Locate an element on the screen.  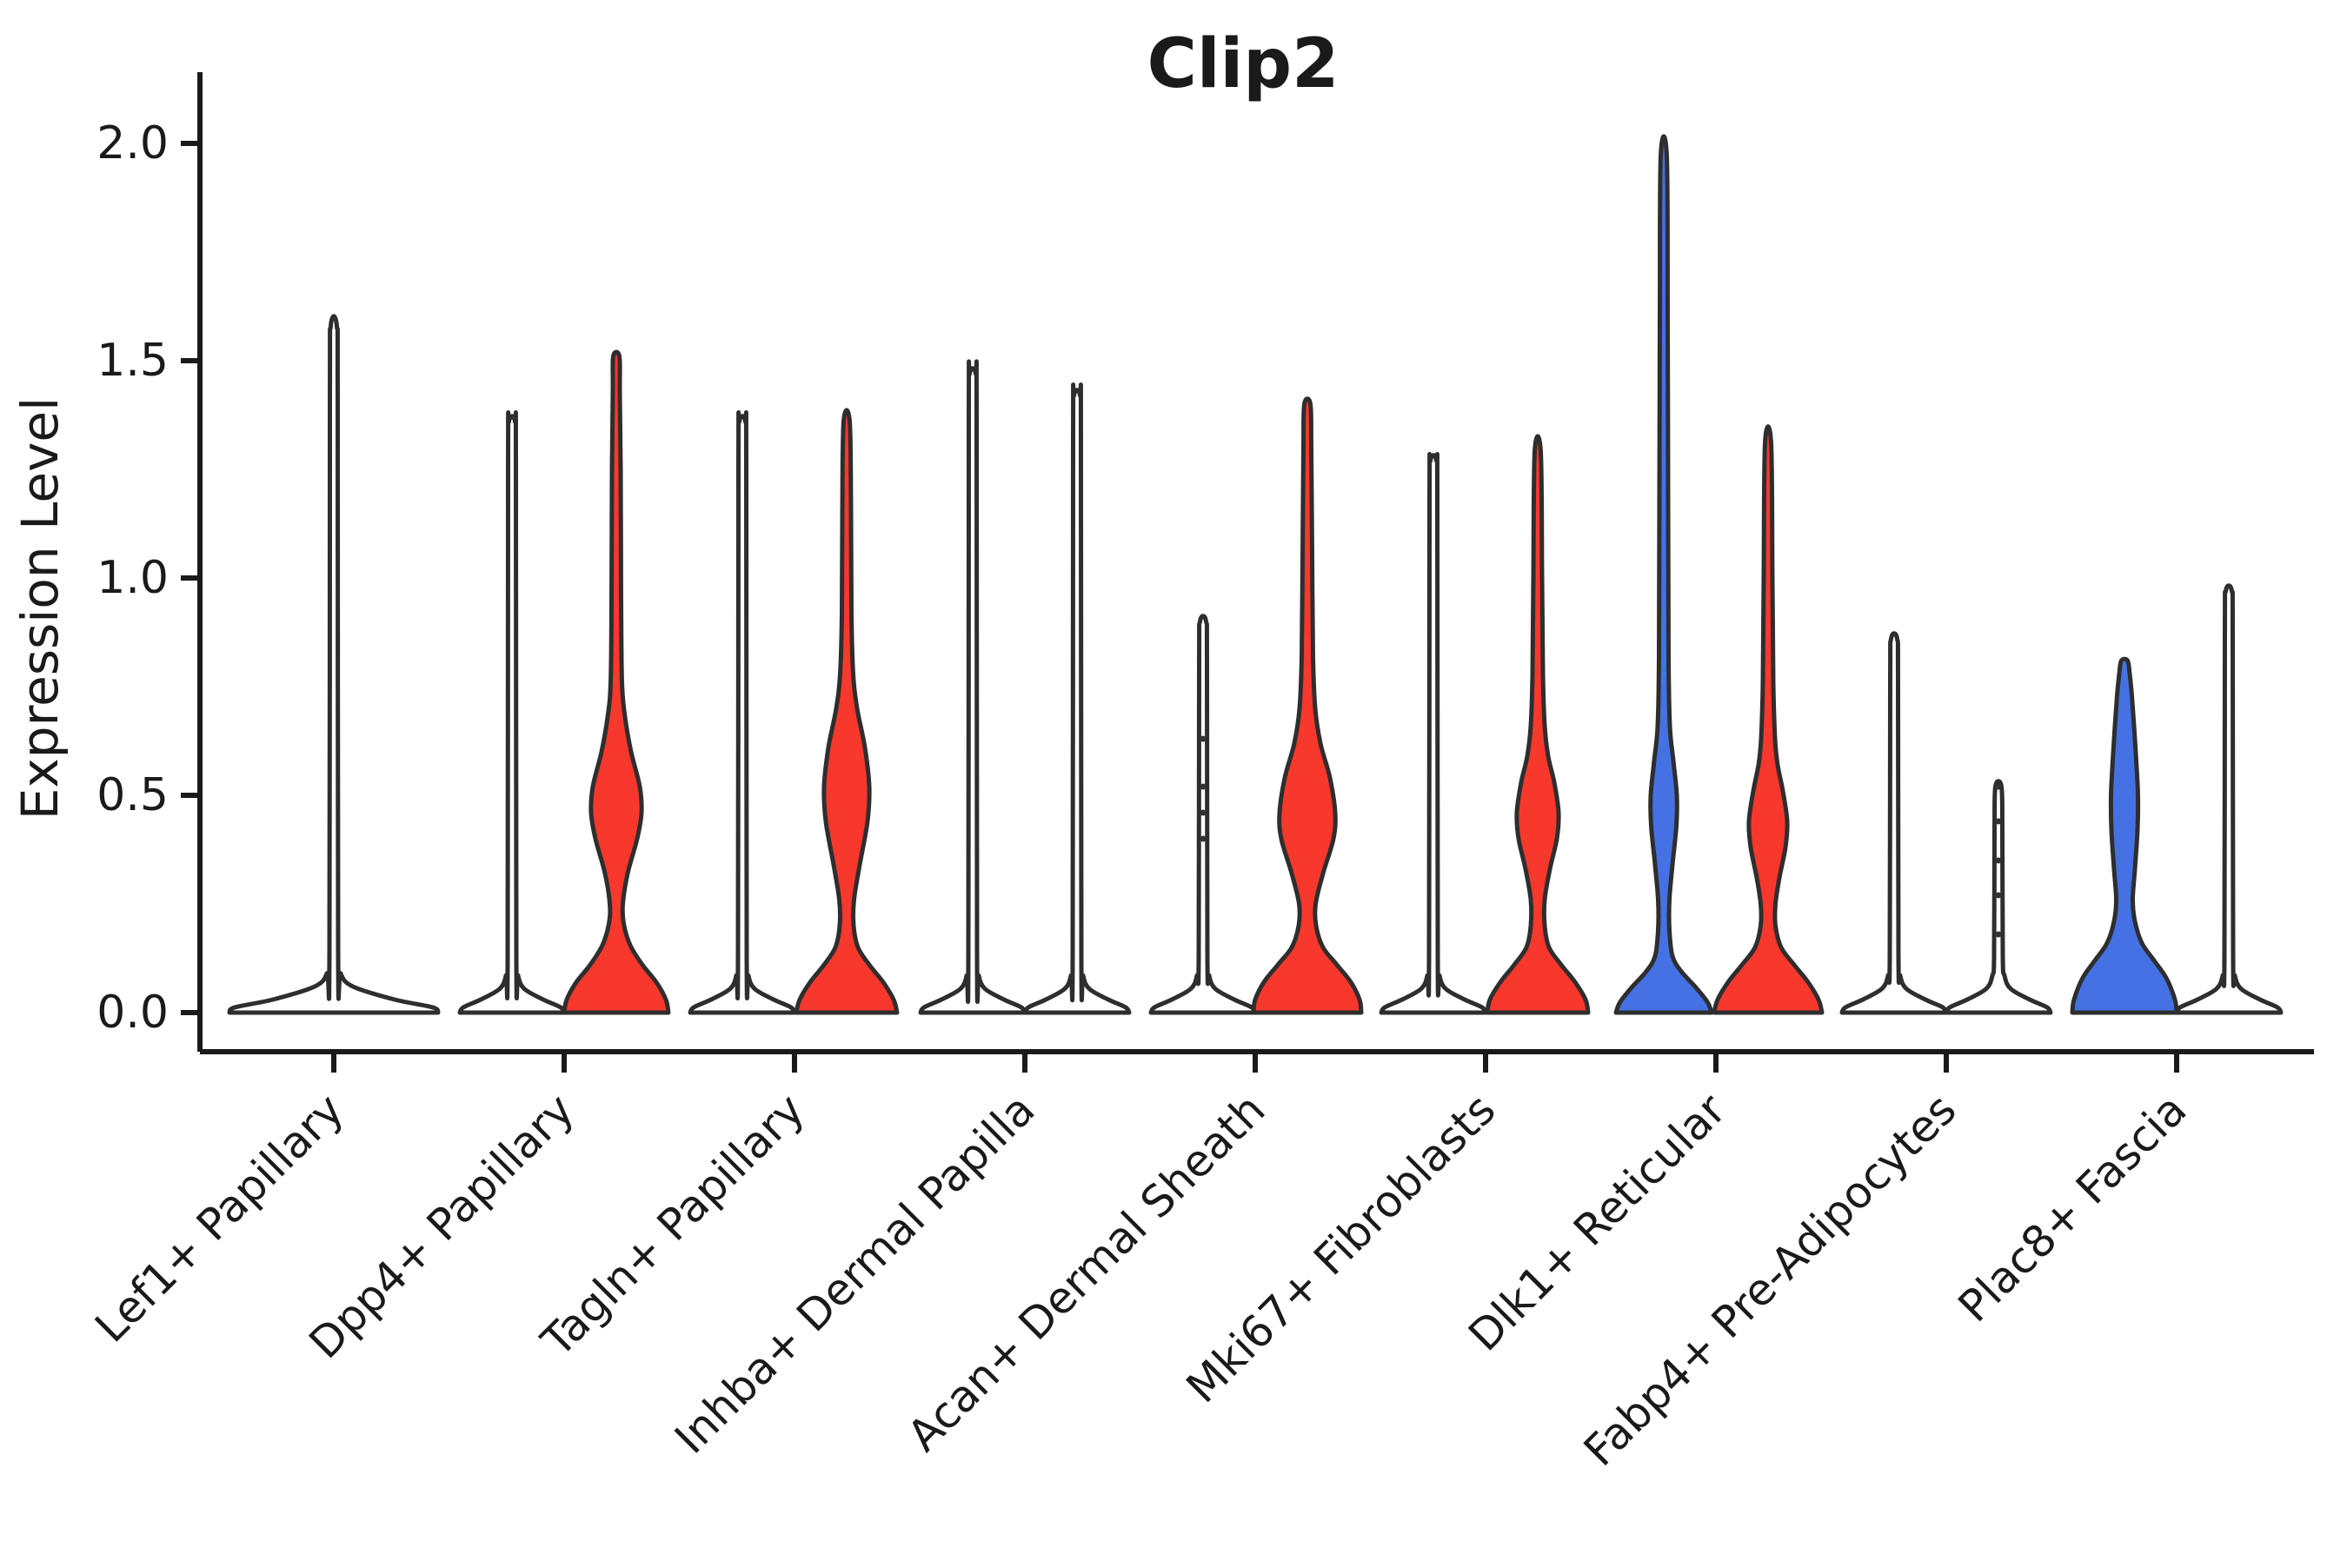
violin-inhba-right is located at coordinates (1077, 698).